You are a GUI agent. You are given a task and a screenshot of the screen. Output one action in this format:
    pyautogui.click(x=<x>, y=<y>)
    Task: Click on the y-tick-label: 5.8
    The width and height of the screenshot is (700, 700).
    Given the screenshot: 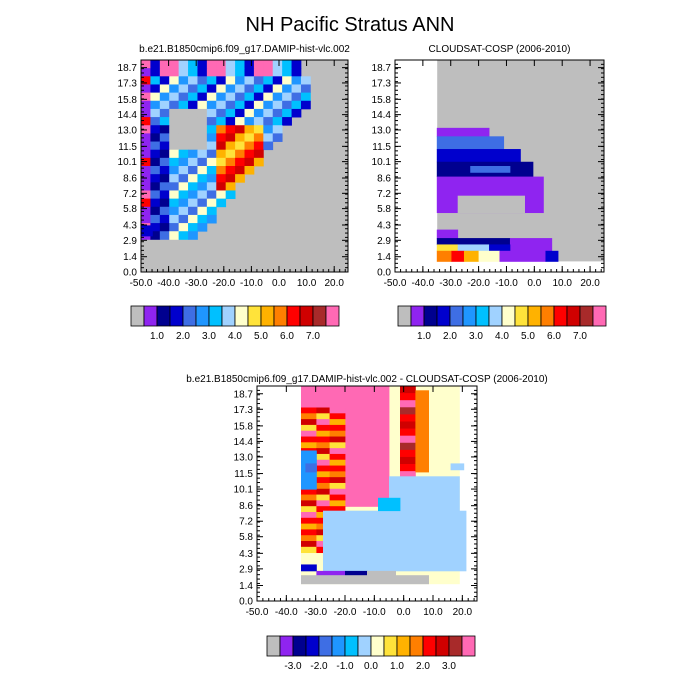 What is the action you would take?
    pyautogui.click(x=130, y=209)
    